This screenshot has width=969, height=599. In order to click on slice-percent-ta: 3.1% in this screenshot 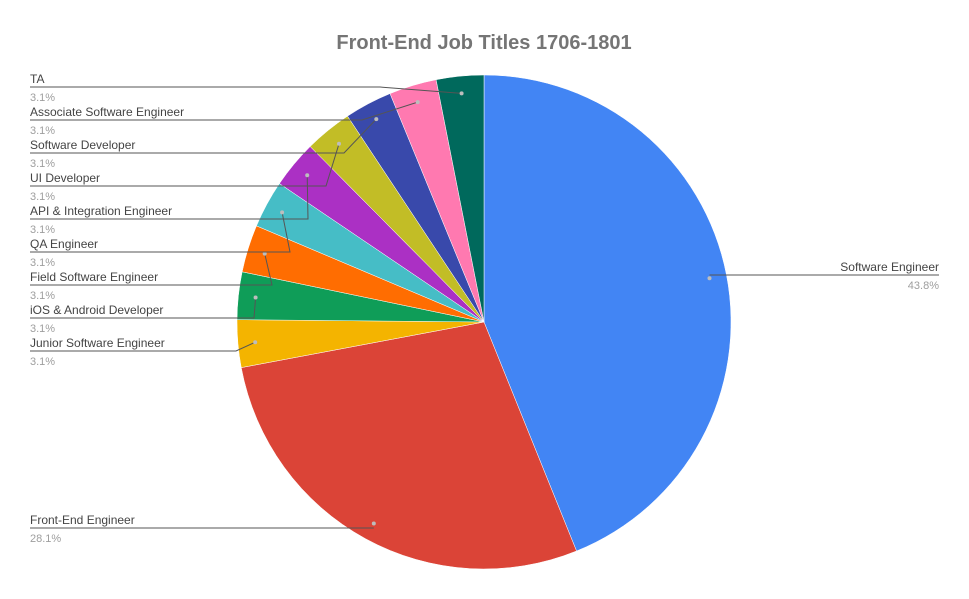, I will do `click(42, 98)`.